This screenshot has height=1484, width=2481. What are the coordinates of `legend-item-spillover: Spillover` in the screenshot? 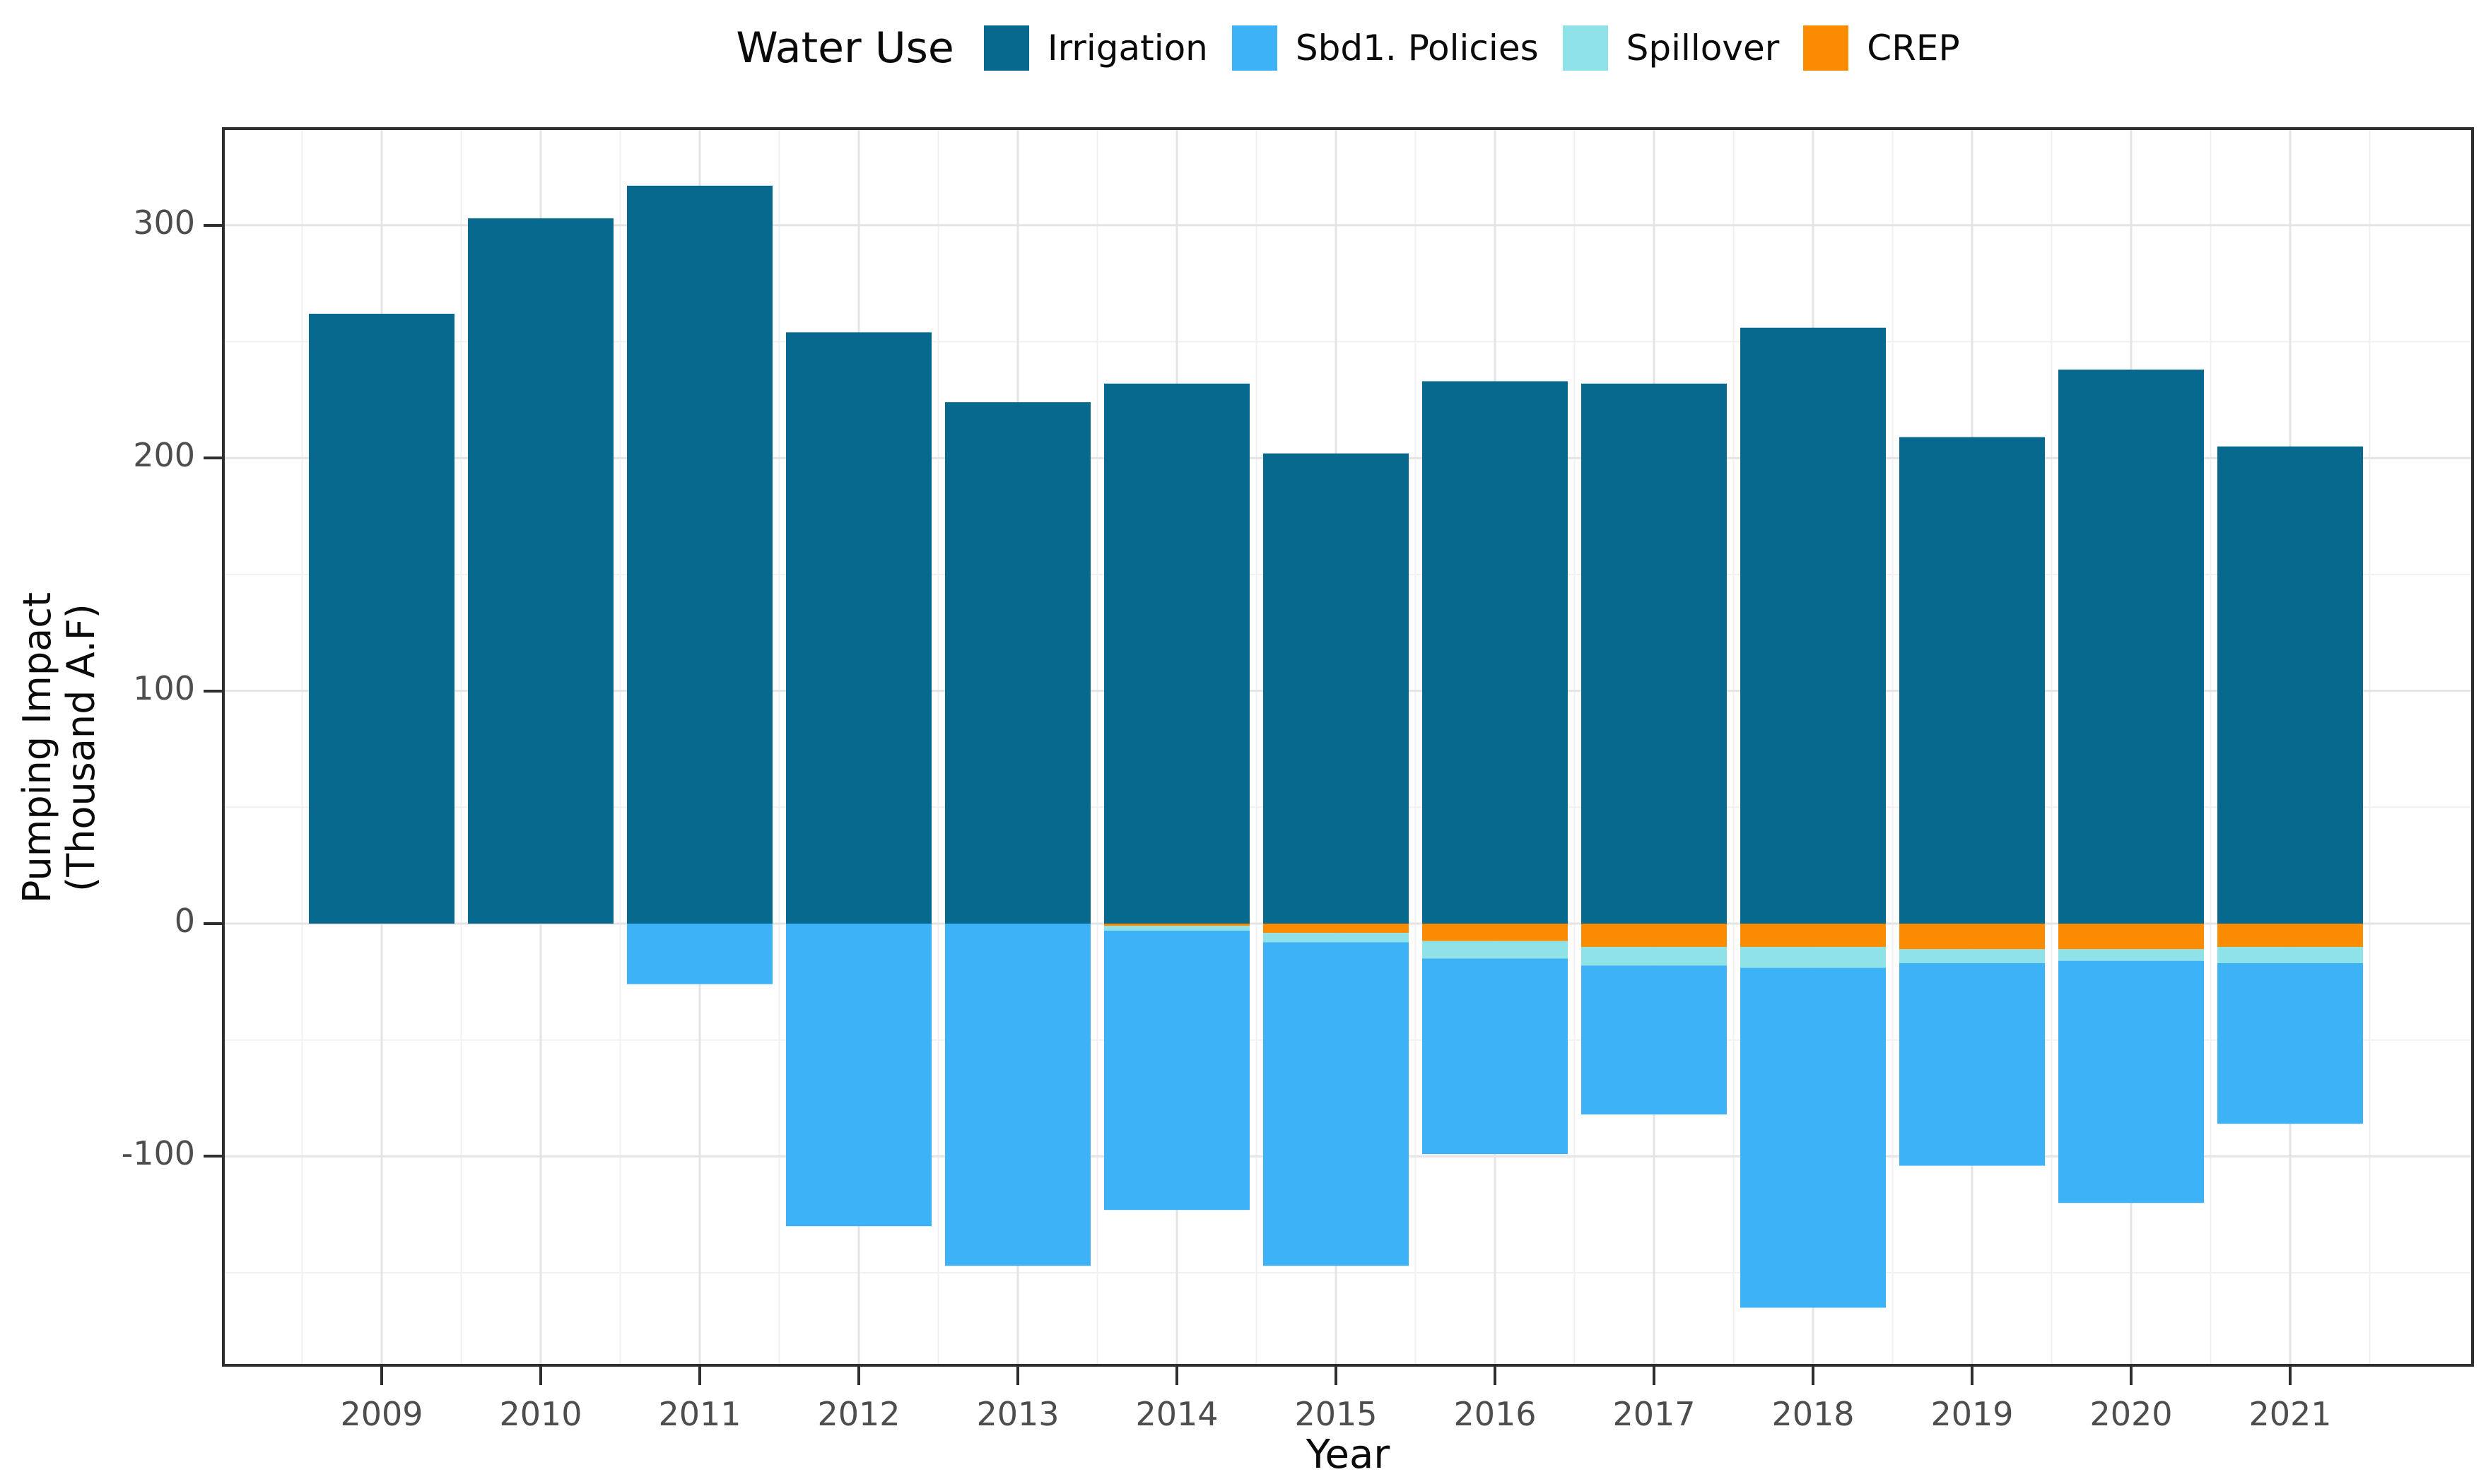 It's located at (1671, 48).